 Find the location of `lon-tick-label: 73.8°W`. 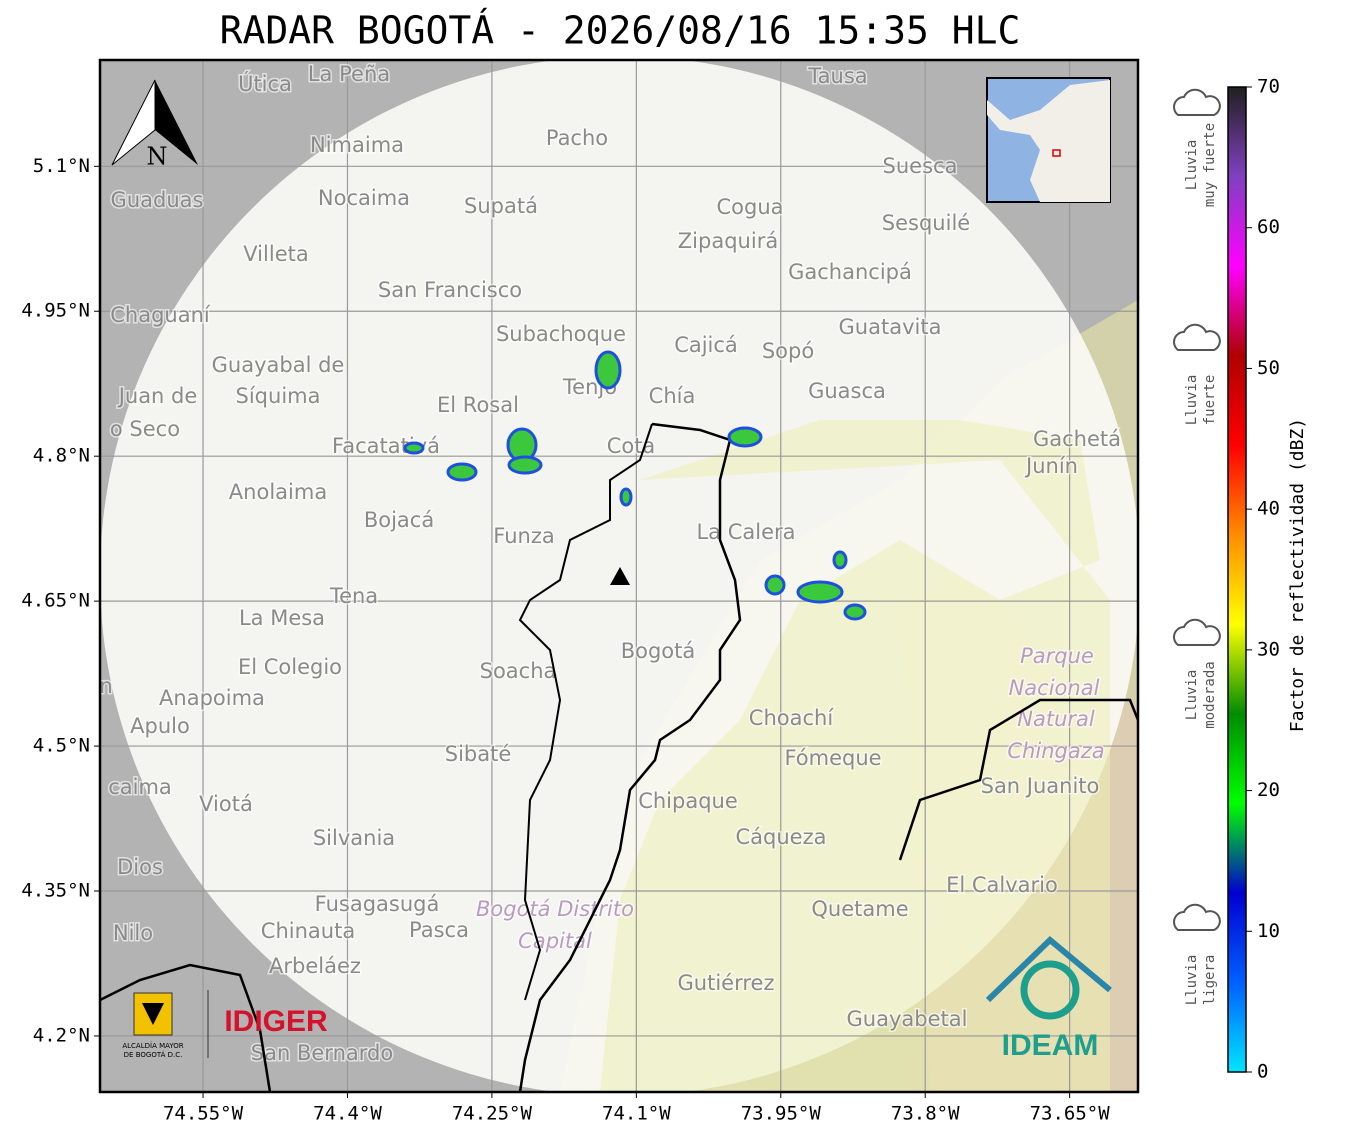

lon-tick-label: 73.8°W is located at coordinates (925, 1114).